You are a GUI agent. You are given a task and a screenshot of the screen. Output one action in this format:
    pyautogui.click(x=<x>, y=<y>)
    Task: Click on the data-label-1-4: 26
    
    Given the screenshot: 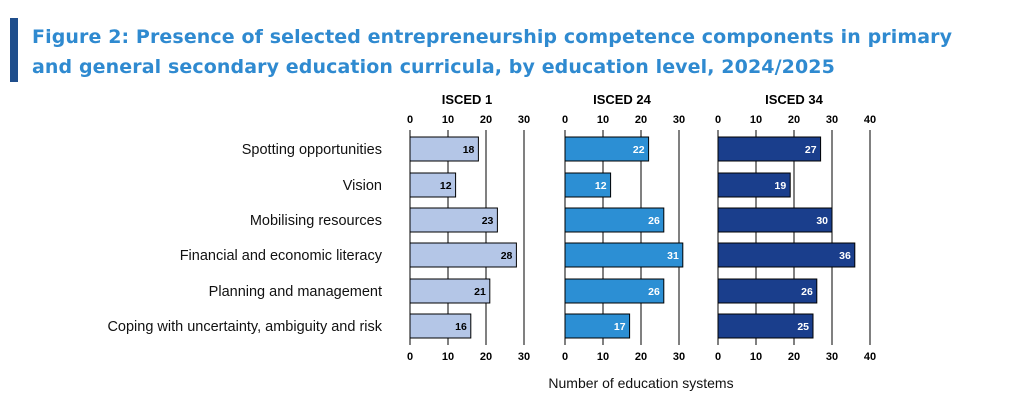 What is the action you would take?
    pyautogui.click(x=654, y=292)
    